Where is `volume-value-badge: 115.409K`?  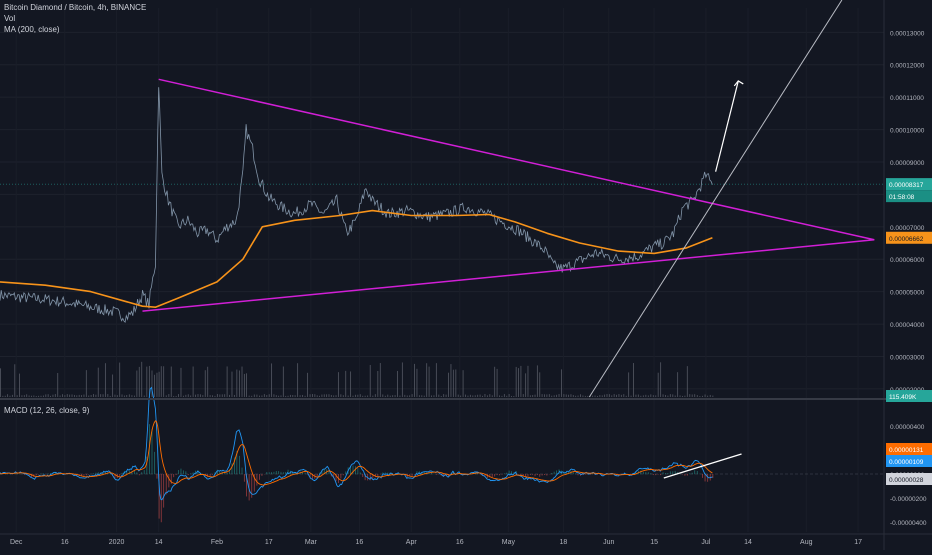 volume-value-badge: 115.409K is located at coordinates (909, 396).